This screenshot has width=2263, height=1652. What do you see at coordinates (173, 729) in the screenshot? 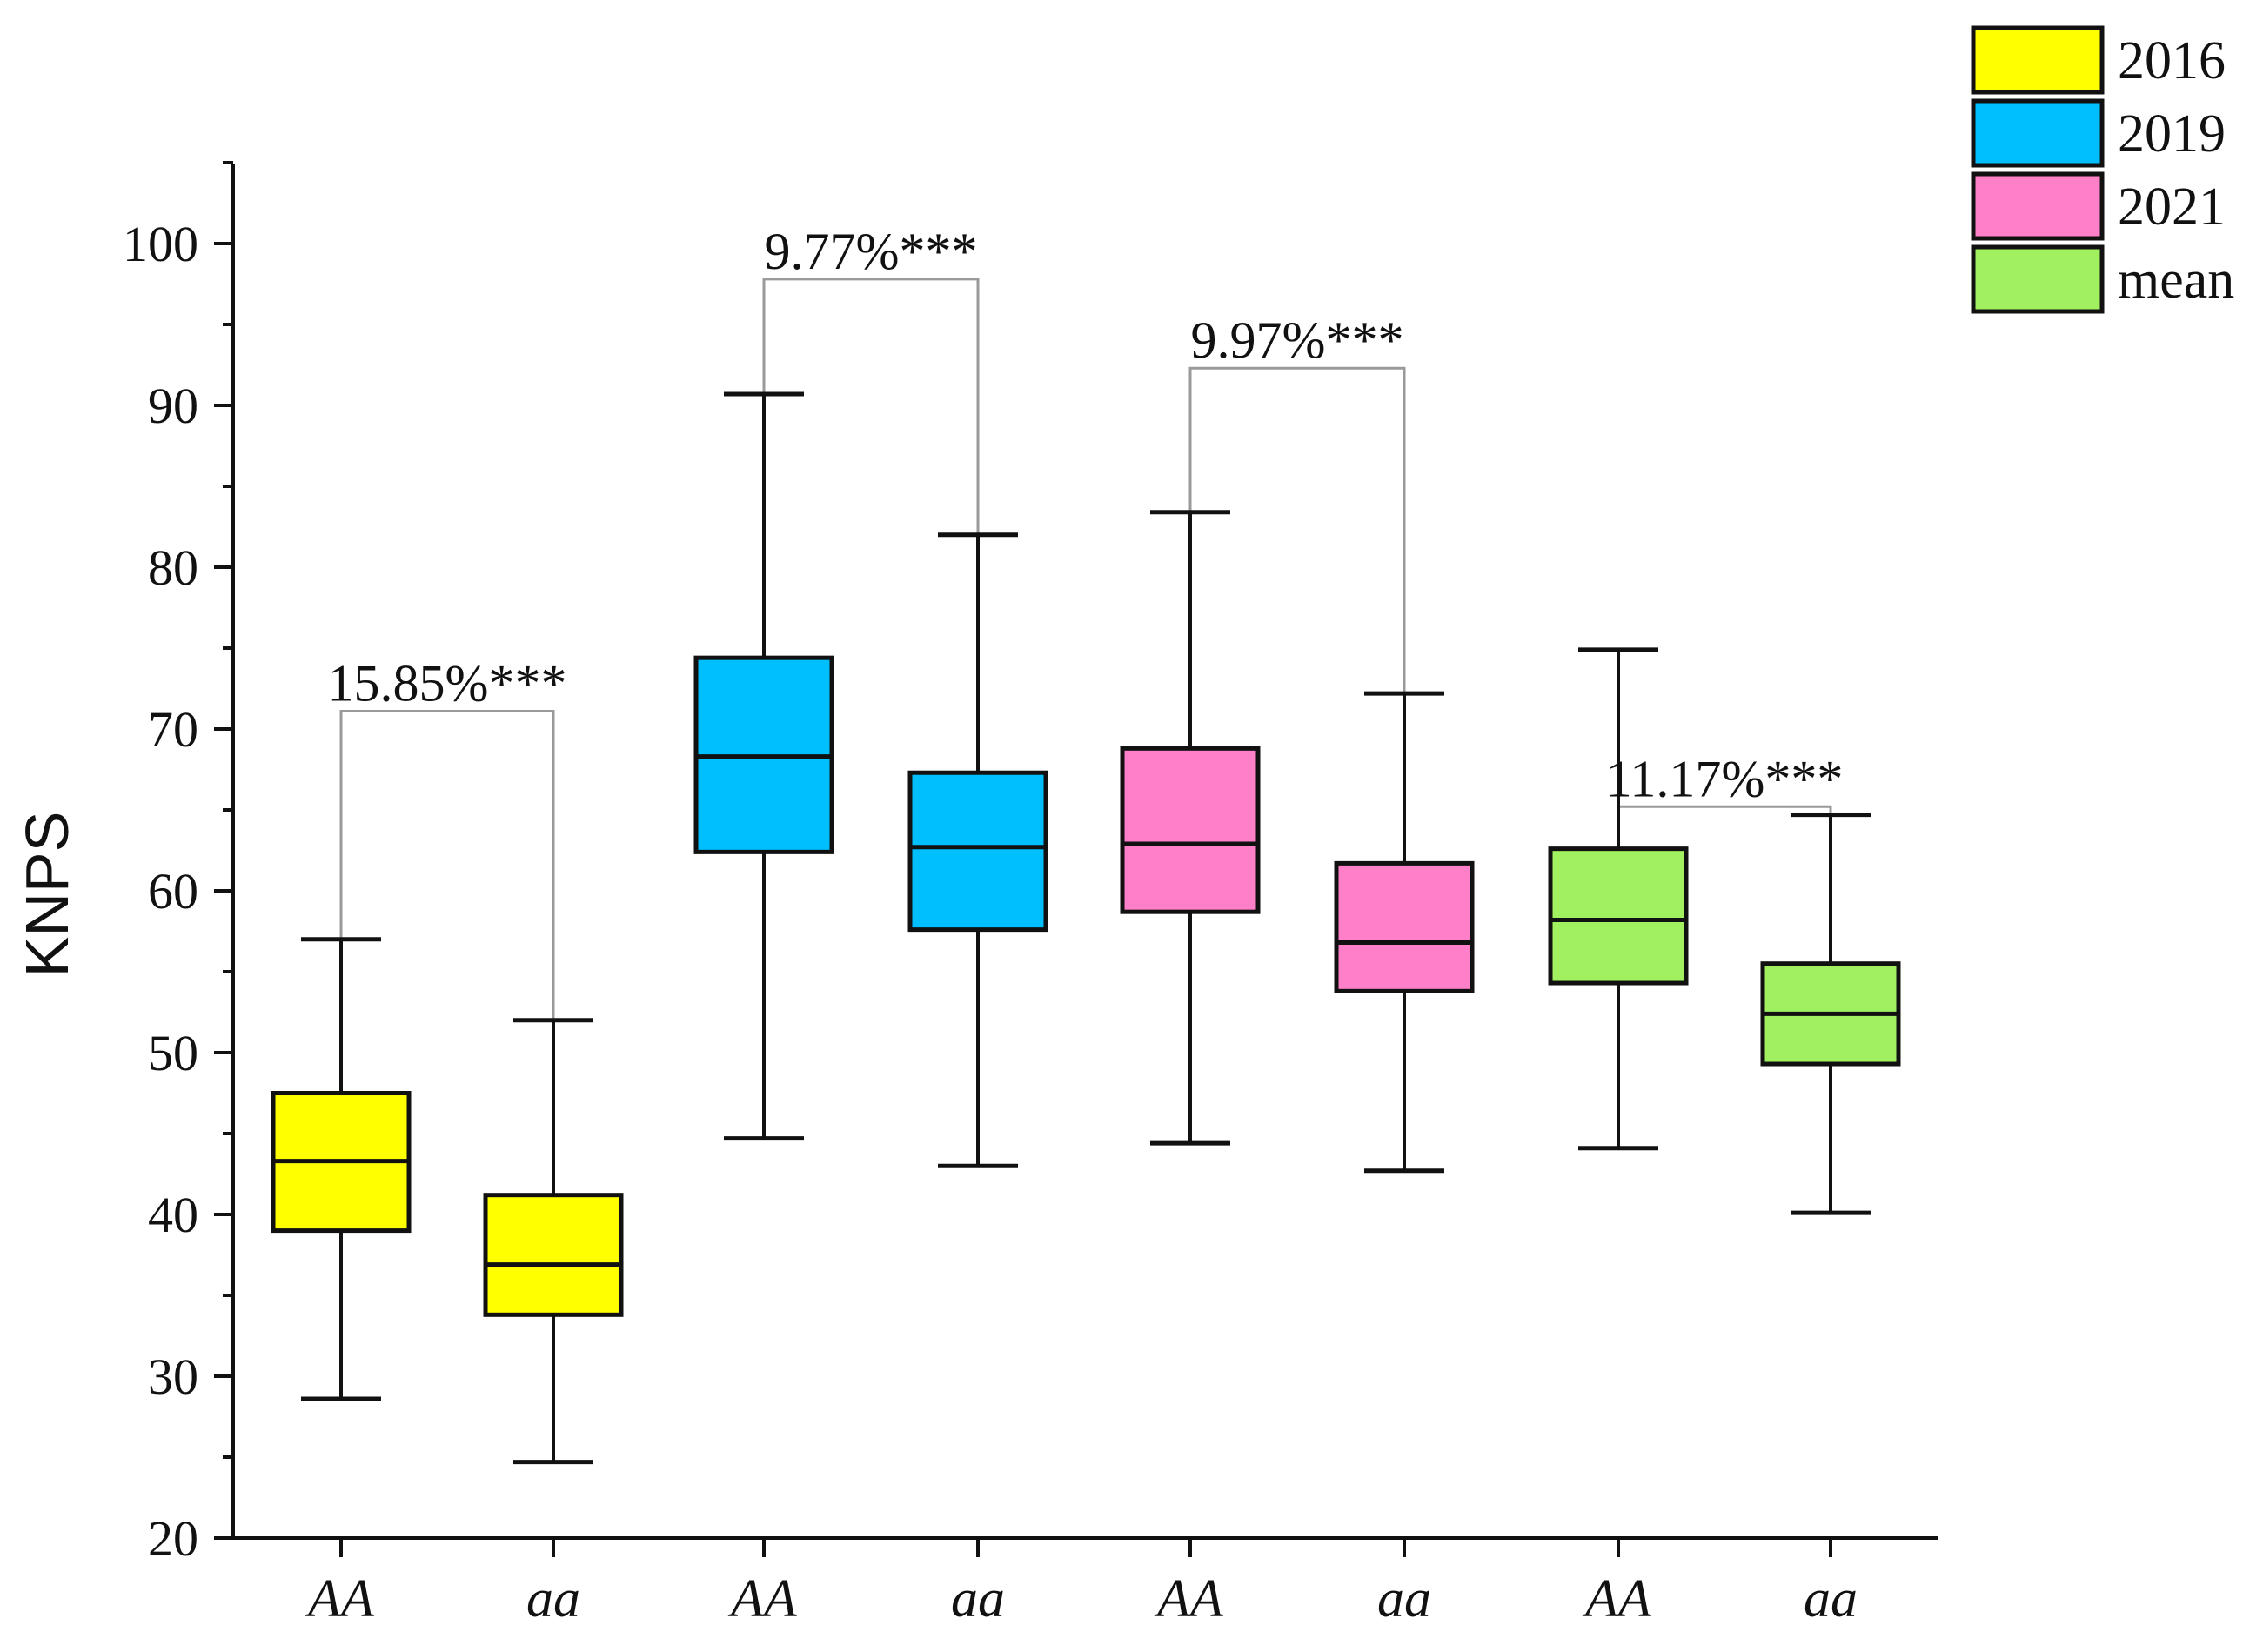
I see `y-tick-label: 70` at bounding box center [173, 729].